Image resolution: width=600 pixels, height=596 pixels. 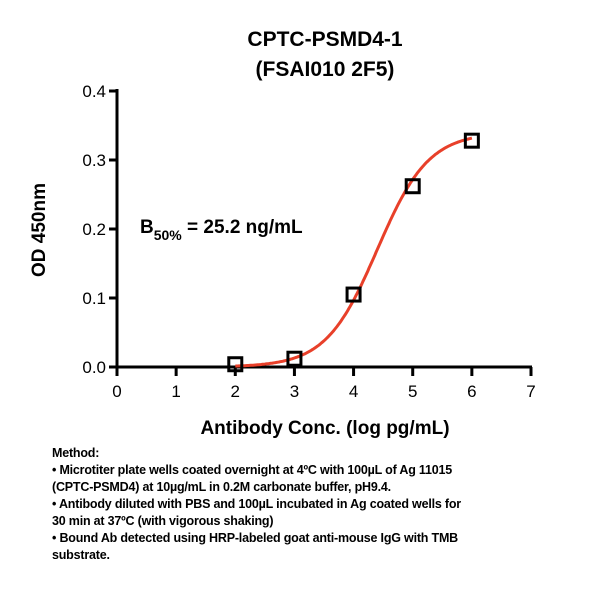 What do you see at coordinates (471, 391) in the screenshot?
I see `x-tick-label: 6` at bounding box center [471, 391].